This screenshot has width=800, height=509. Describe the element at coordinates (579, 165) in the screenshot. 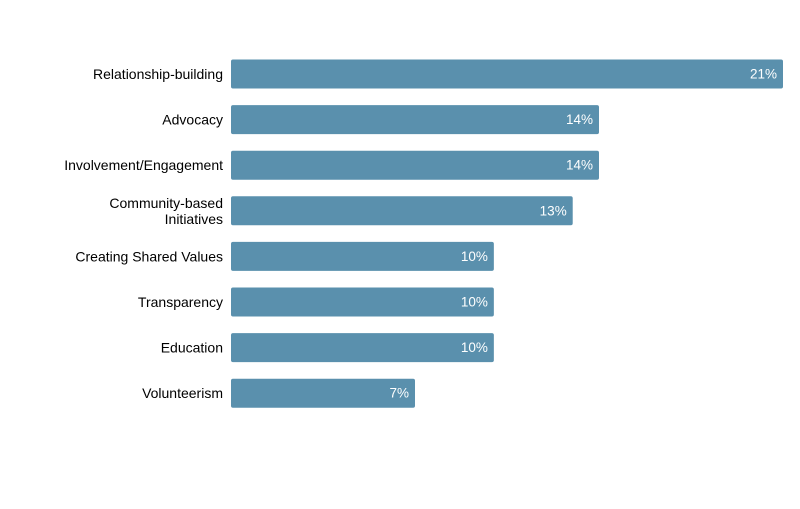

I see `value-label-2: 14%` at that location.